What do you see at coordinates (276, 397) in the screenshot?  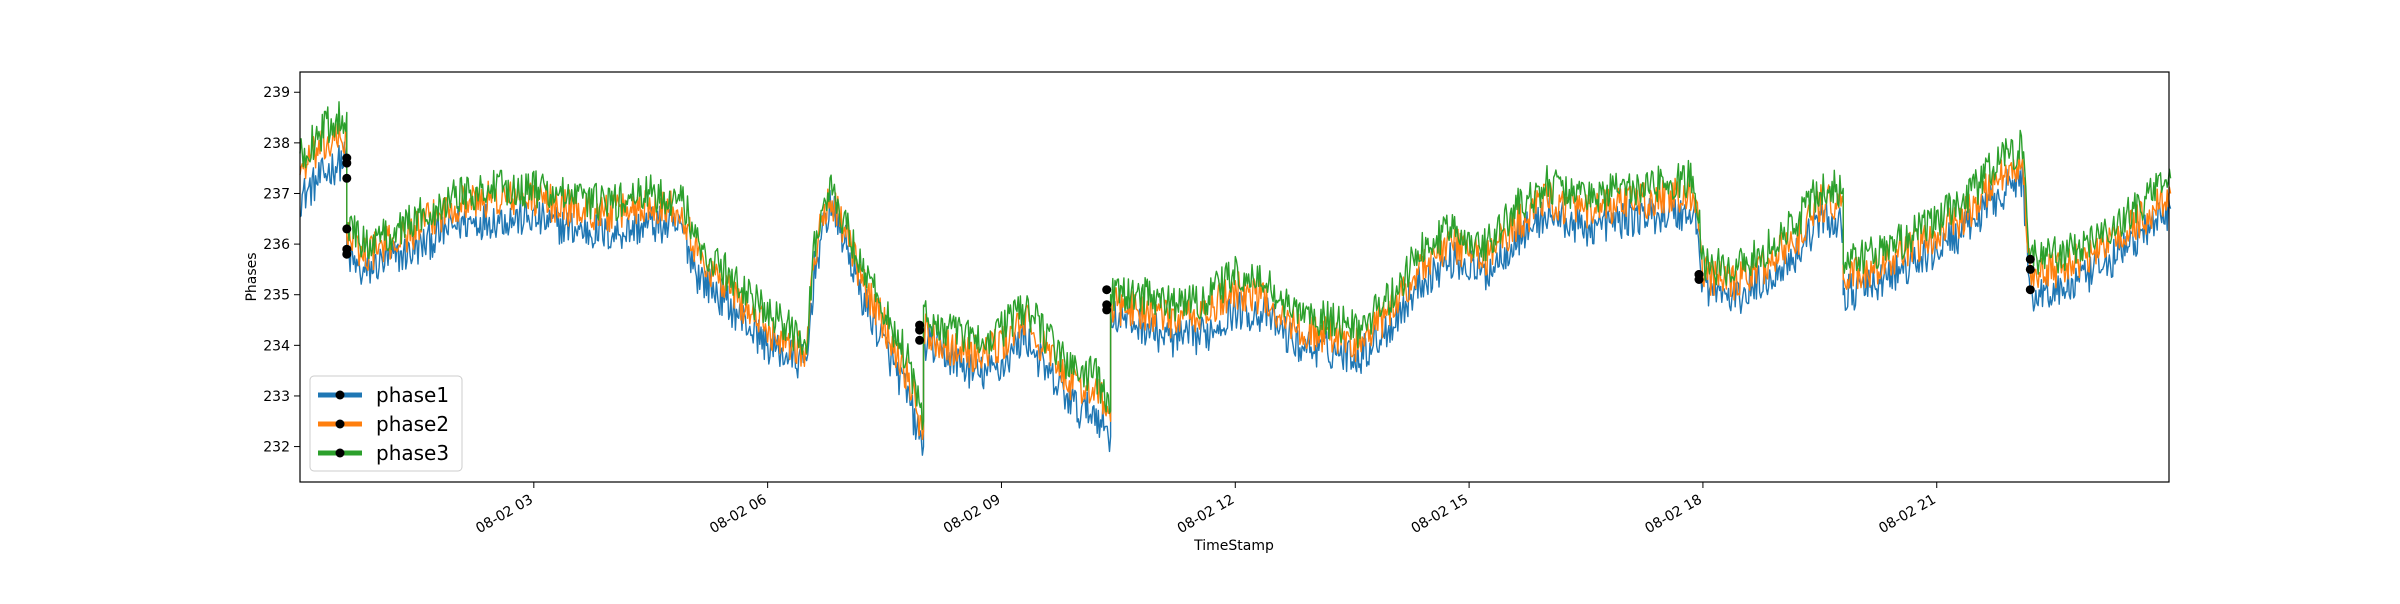 I see `y-tick-label: 233` at bounding box center [276, 397].